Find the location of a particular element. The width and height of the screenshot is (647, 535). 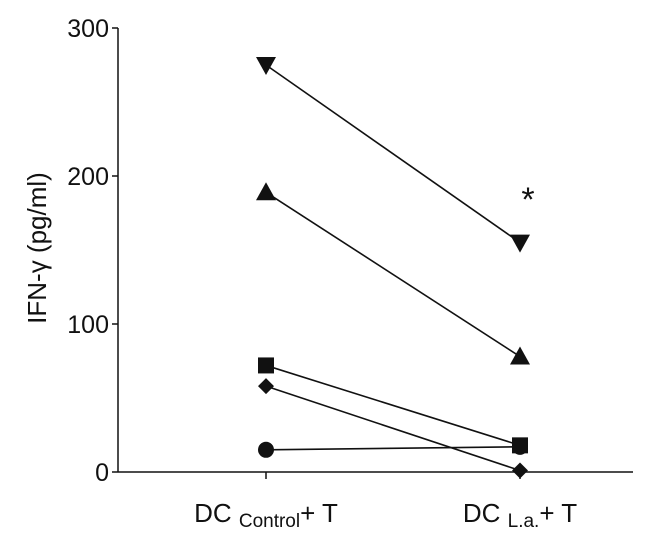

series-line-diamond is located at coordinates (393, 428).